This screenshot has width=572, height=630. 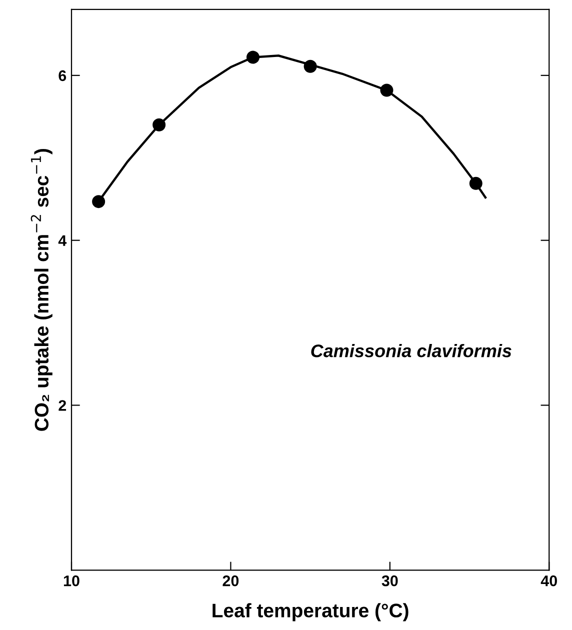 What do you see at coordinates (390, 580) in the screenshot?
I see `x-tick-label: 30` at bounding box center [390, 580].